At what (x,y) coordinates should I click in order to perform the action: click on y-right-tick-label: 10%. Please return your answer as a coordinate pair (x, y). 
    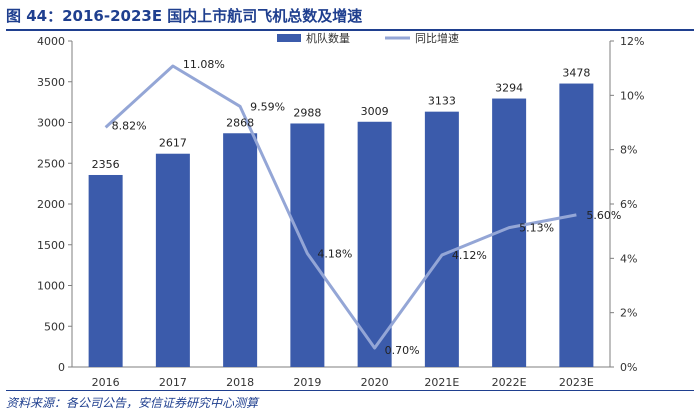
    Looking at the image, I should click on (632, 95).